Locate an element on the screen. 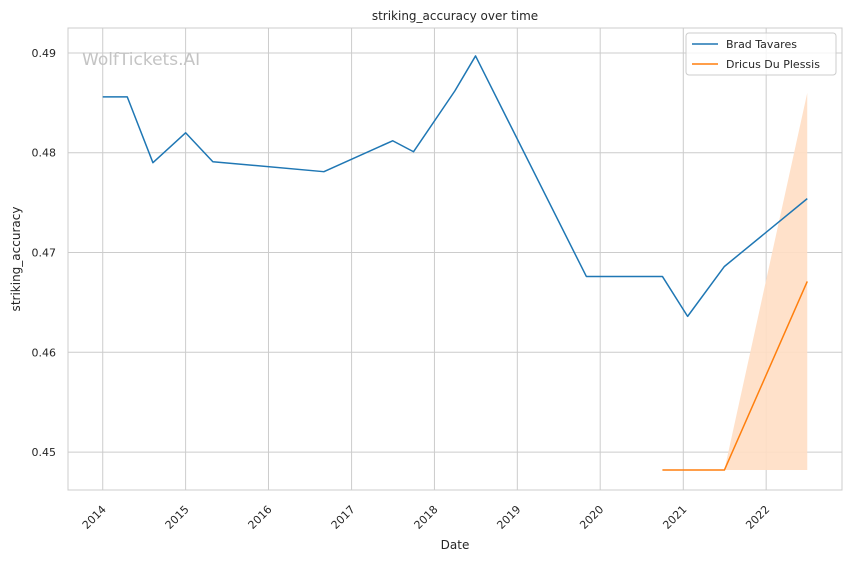 This screenshot has width=852, height=561. watermark: WolfTickets.AI is located at coordinates (141, 60).